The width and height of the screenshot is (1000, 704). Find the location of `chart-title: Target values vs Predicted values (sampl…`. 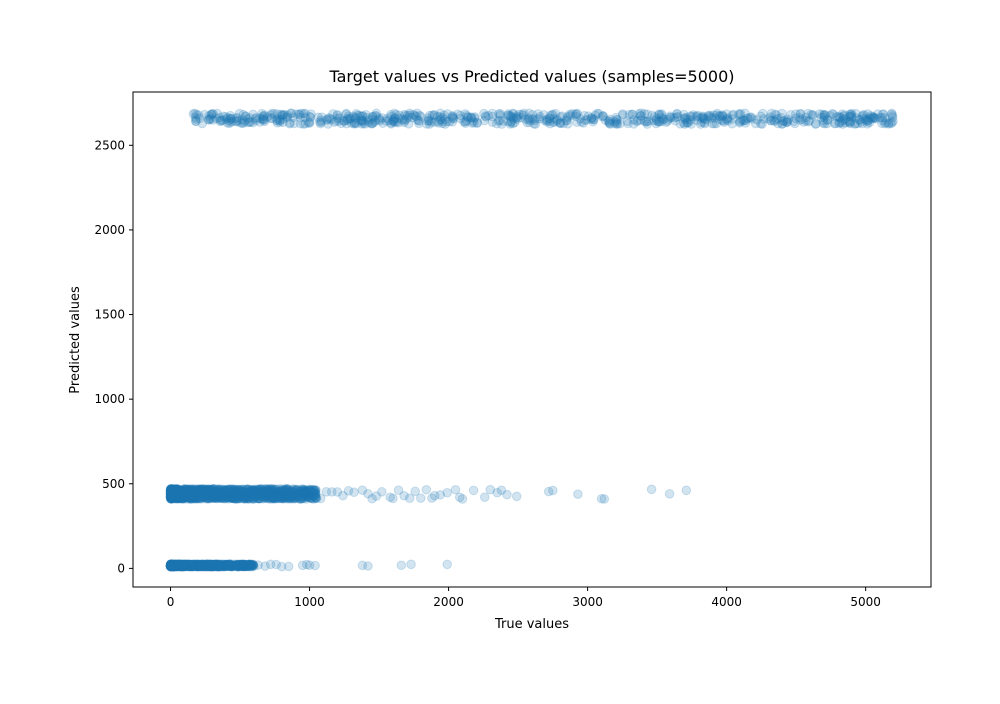

chart-title: Target values vs Predicted values (sampl… is located at coordinates (531, 76).